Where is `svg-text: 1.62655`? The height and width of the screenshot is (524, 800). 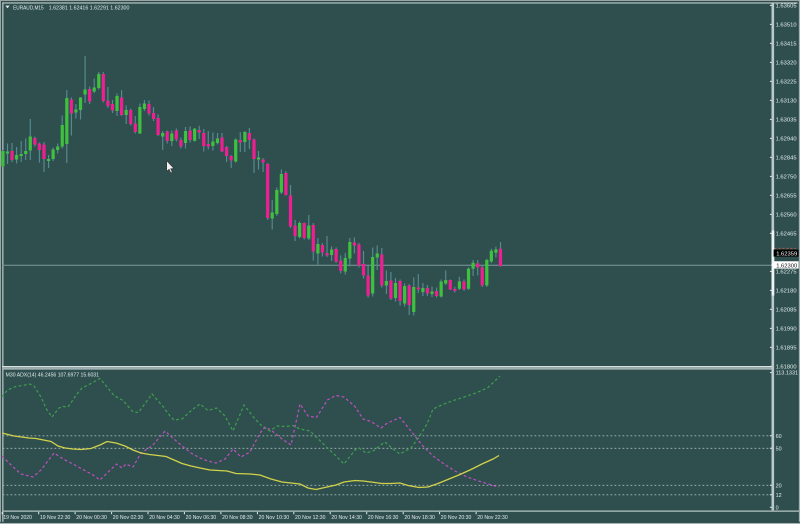 svg-text: 1.62655 is located at coordinates (786, 197).